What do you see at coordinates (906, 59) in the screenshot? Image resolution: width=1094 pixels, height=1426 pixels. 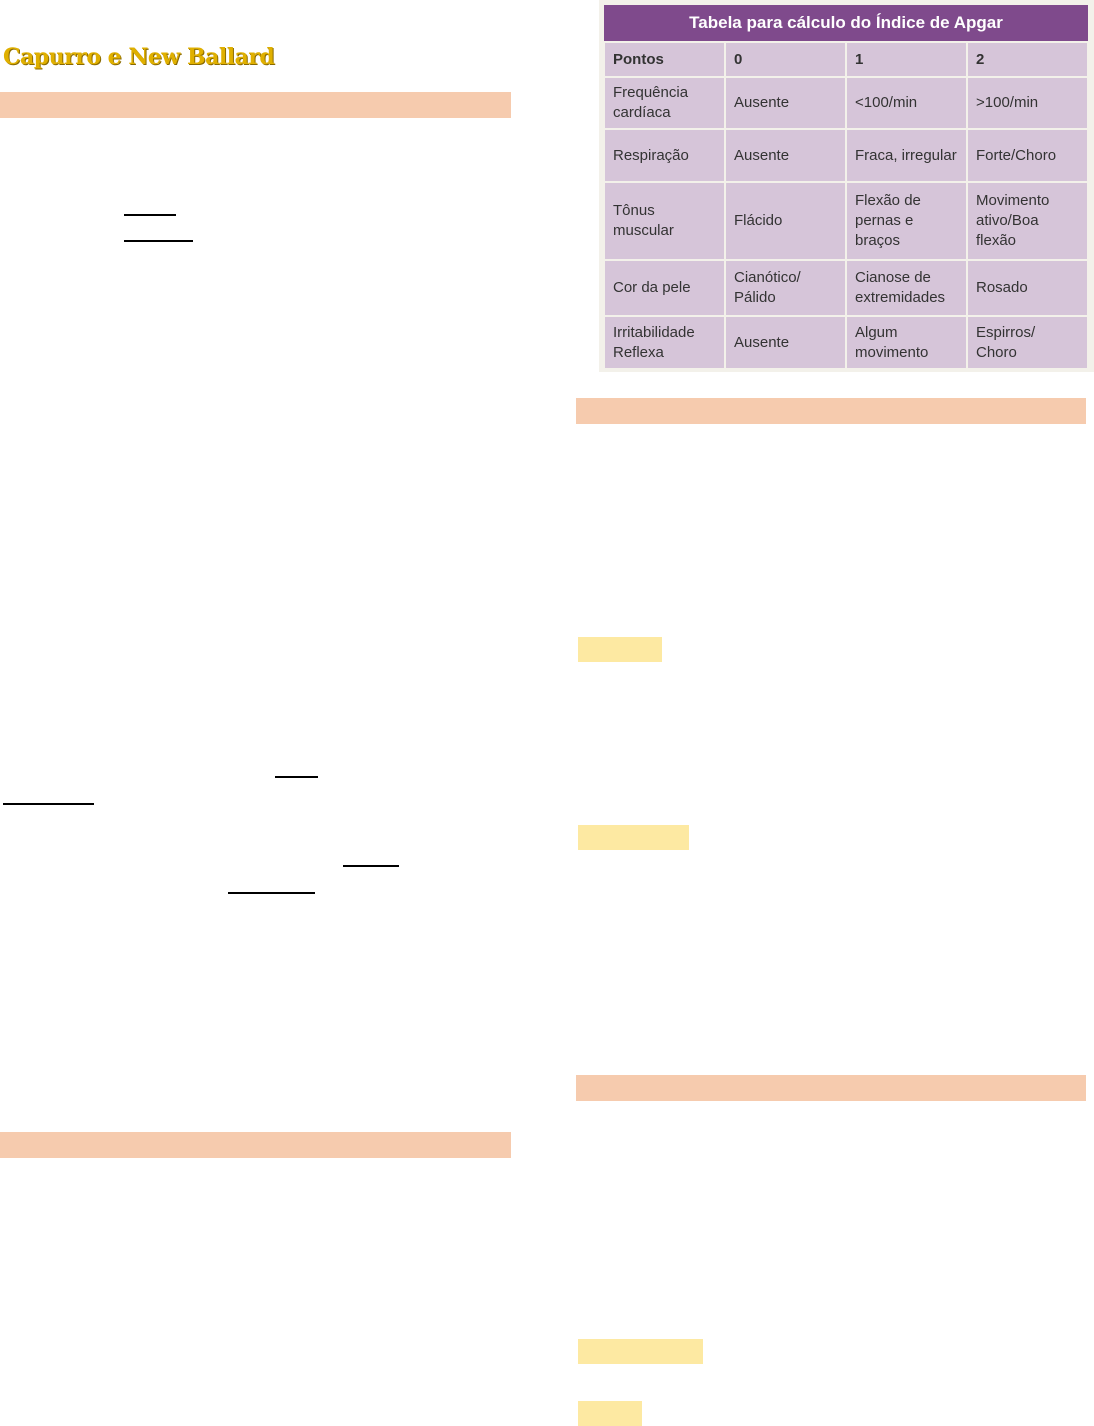 I see `header-cell: 1` at bounding box center [906, 59].